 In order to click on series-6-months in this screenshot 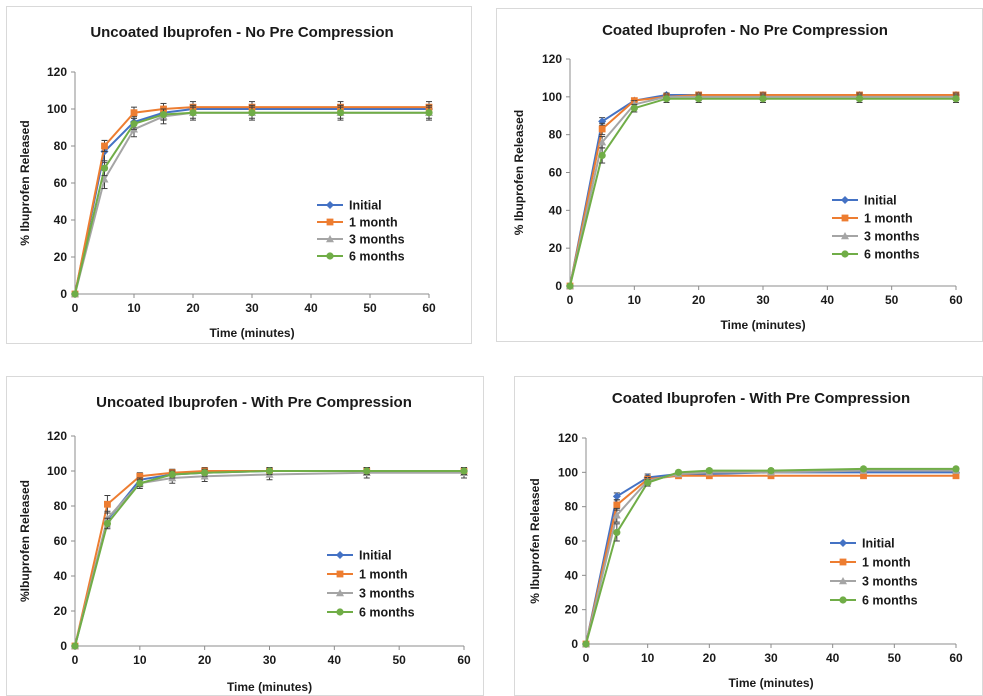, I will do `click(269, 558)`.